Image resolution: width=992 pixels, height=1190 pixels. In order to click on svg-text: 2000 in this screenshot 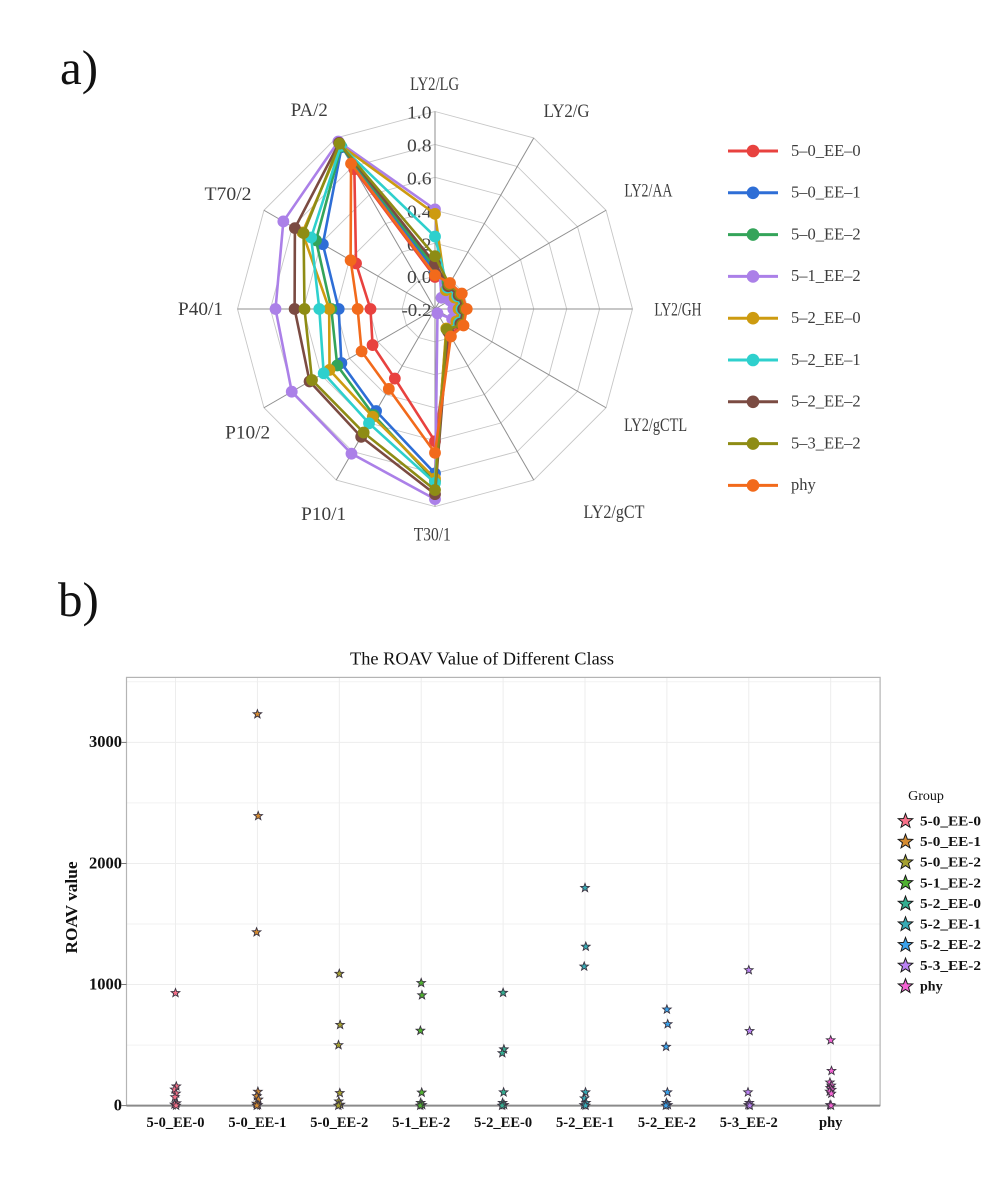, I will do `click(105, 862)`.